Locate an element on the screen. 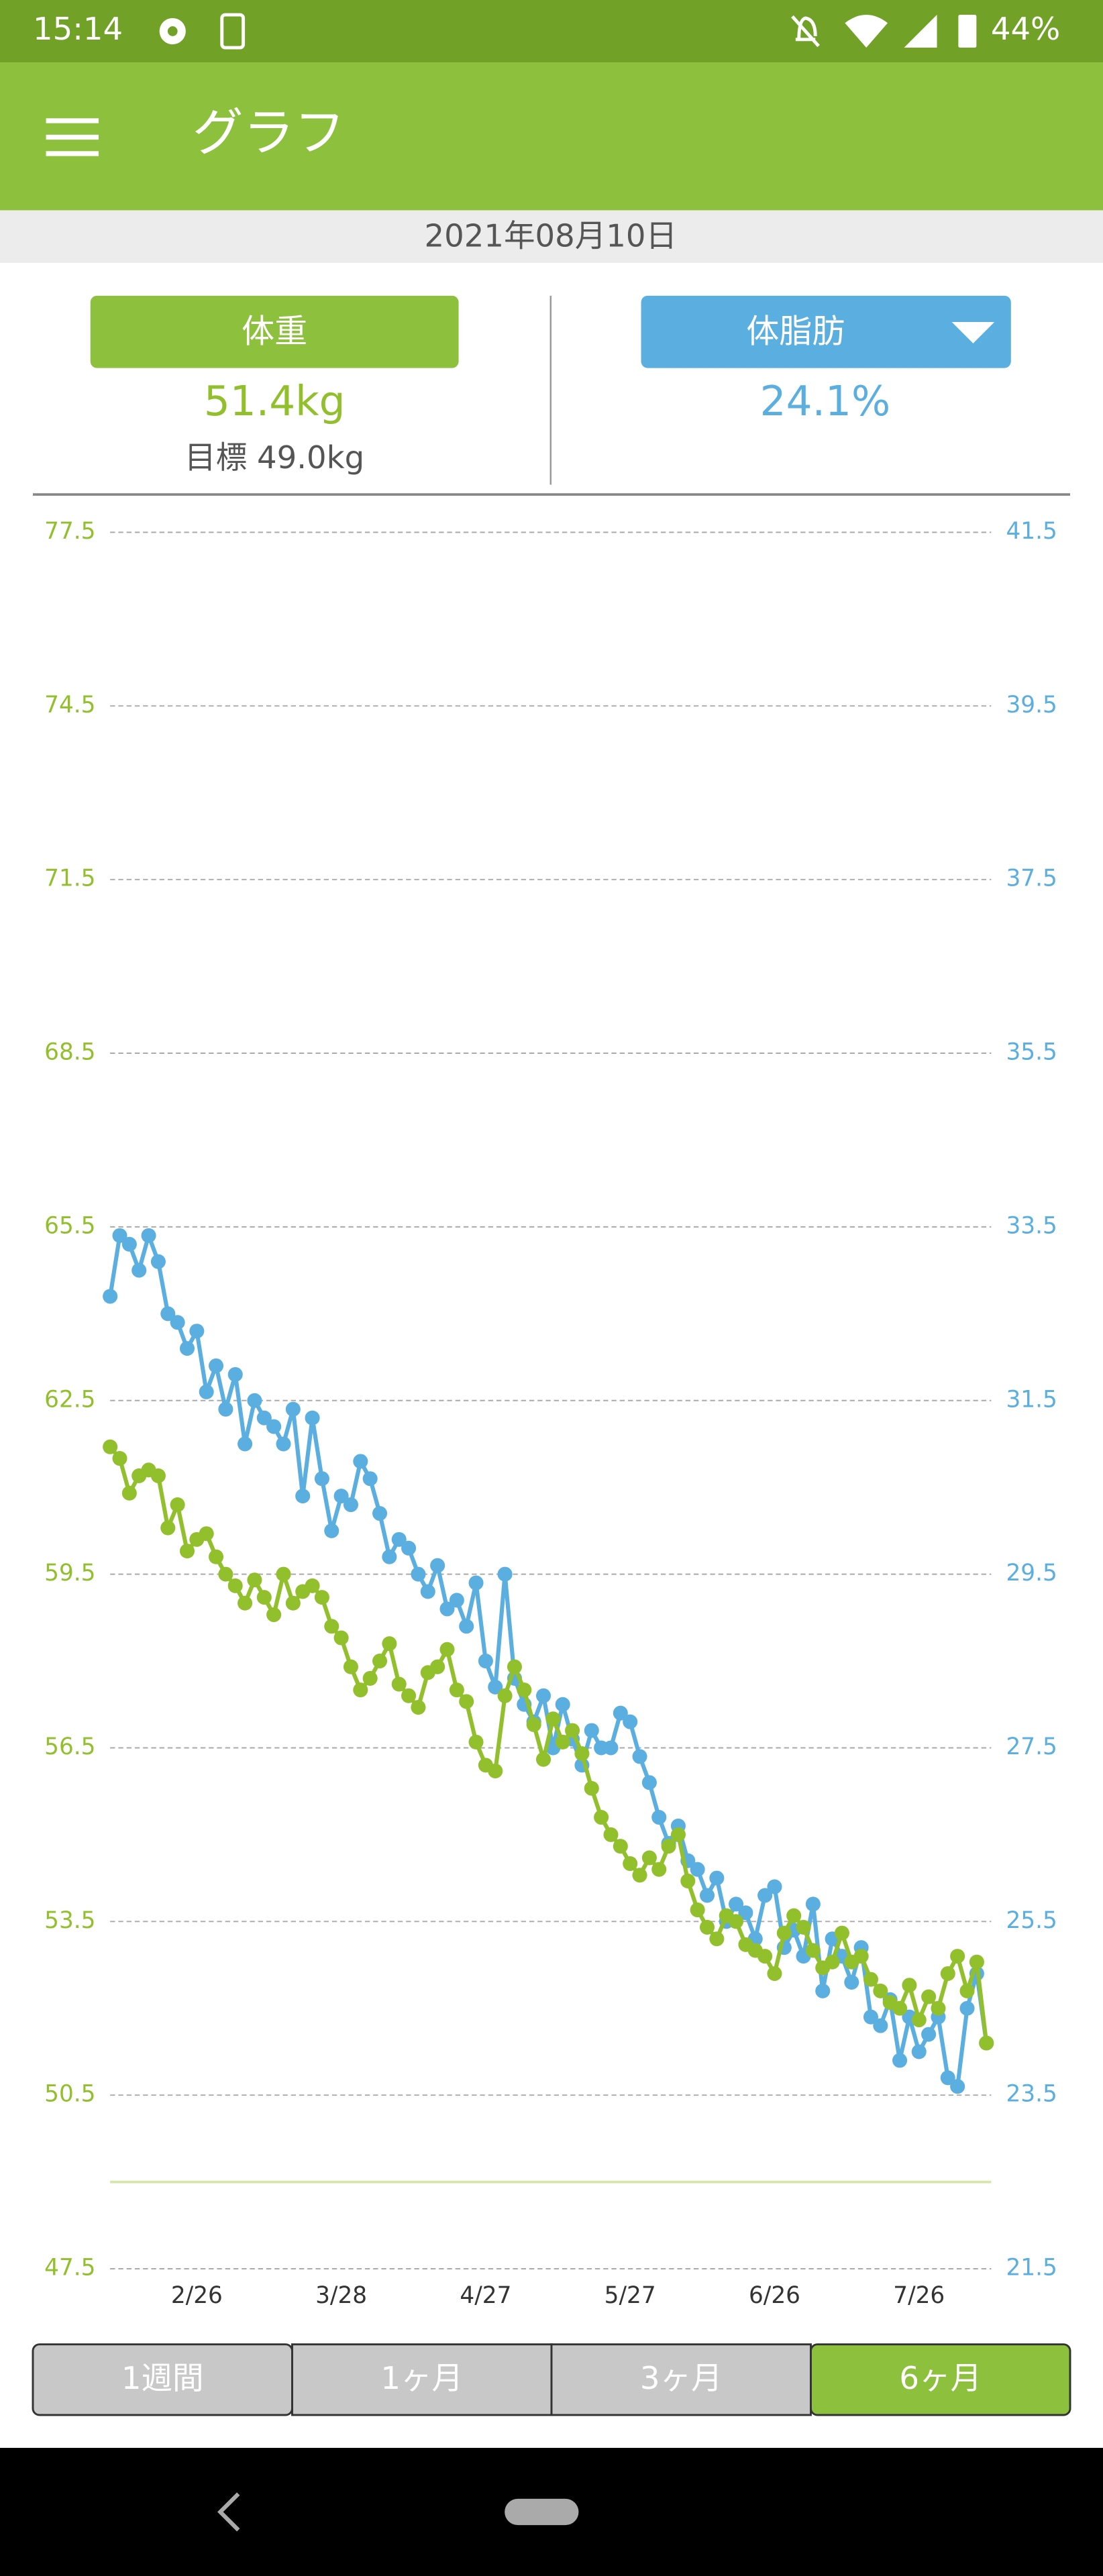  battery-icon is located at coordinates (968, 31).